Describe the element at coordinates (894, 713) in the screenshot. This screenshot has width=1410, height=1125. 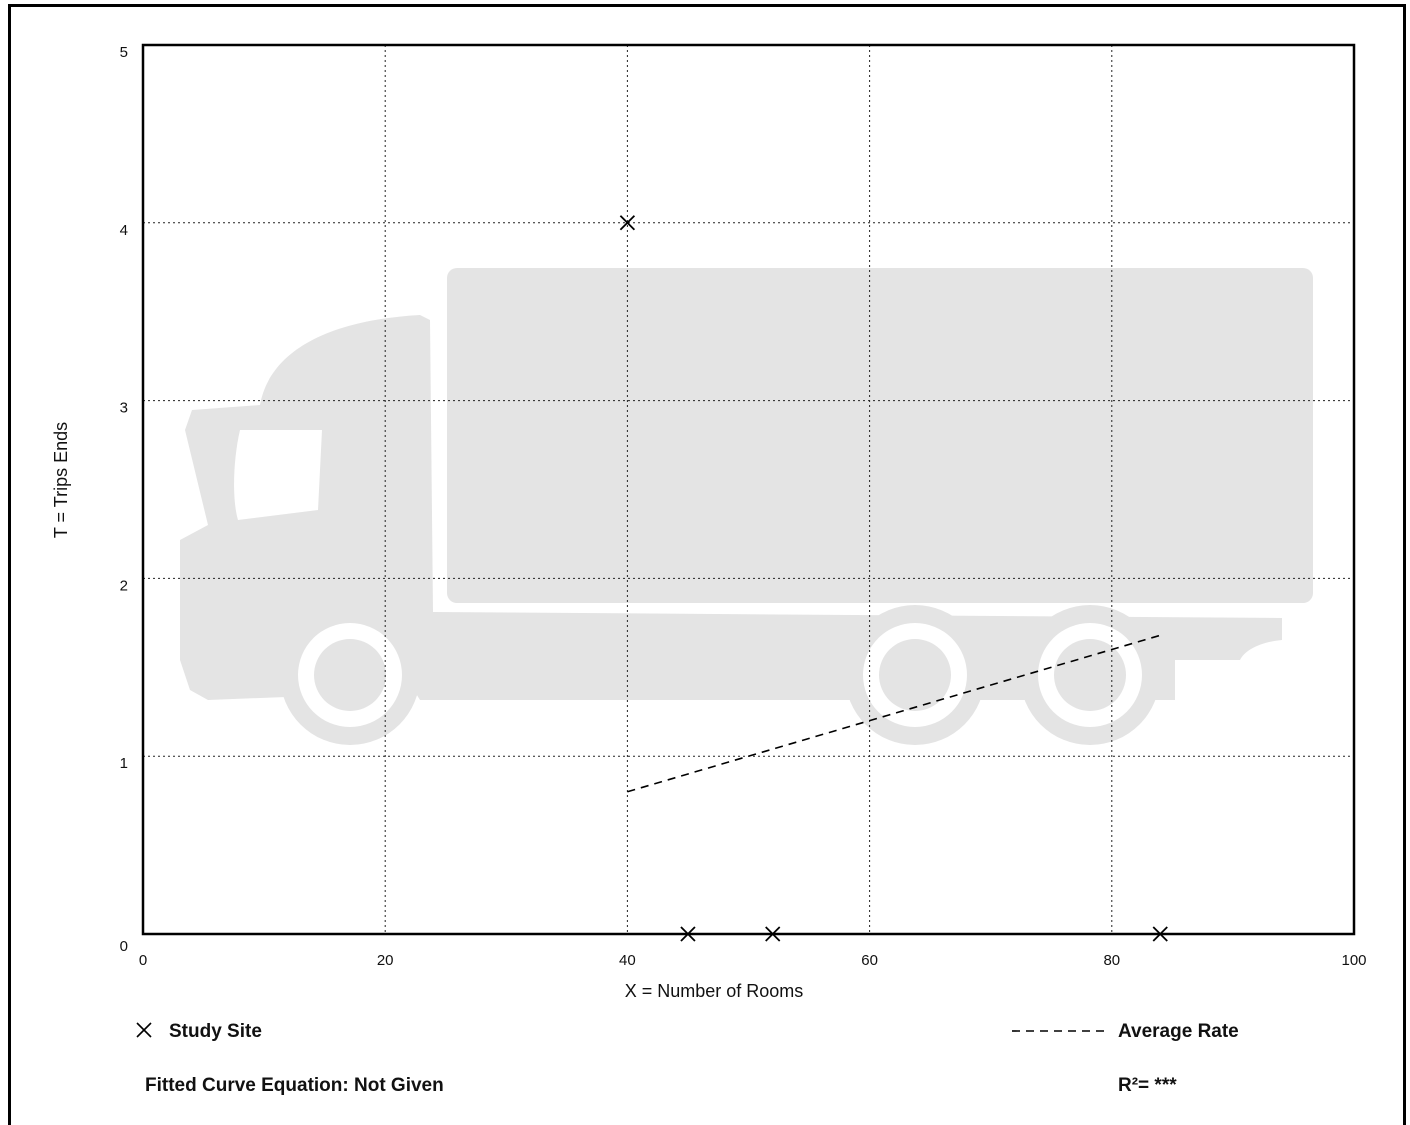
I see `average-rate-line` at that location.